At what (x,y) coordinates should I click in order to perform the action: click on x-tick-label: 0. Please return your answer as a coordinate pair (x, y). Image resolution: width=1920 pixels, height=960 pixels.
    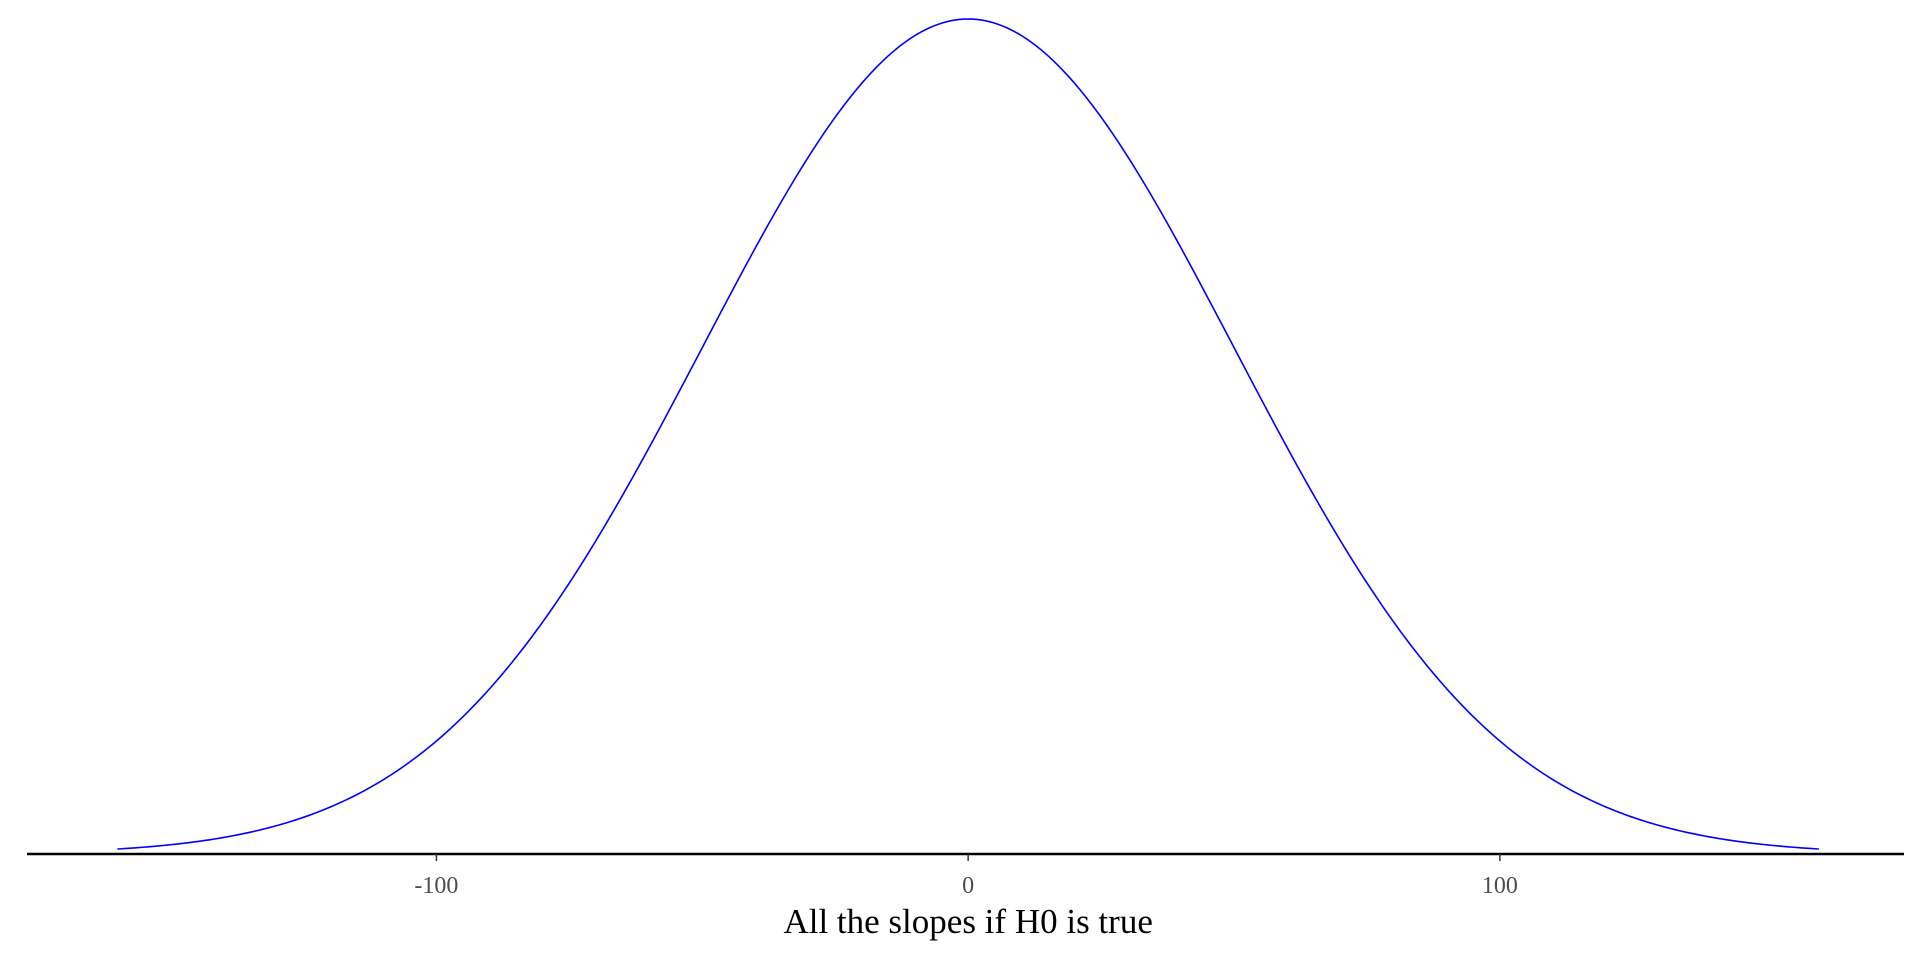
    Looking at the image, I should click on (968, 886).